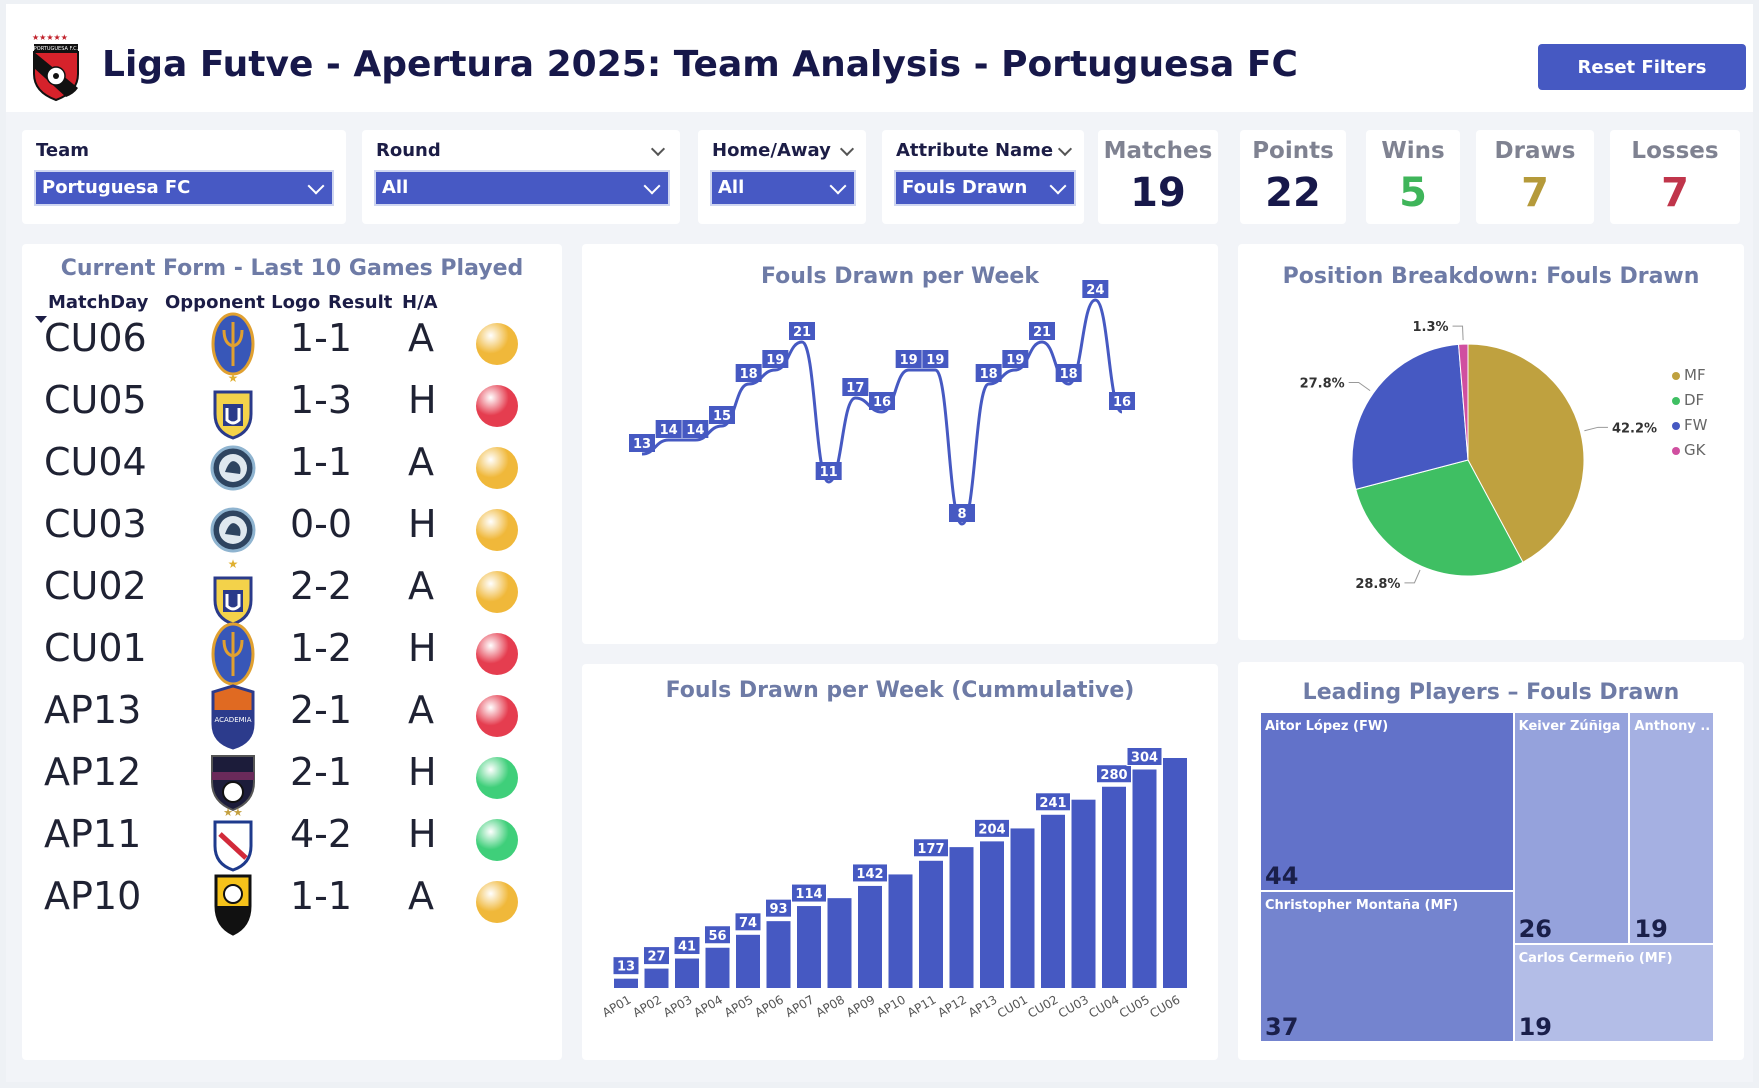  I want to click on form-row: CU02 ★ 2-2 A, so click(292, 591).